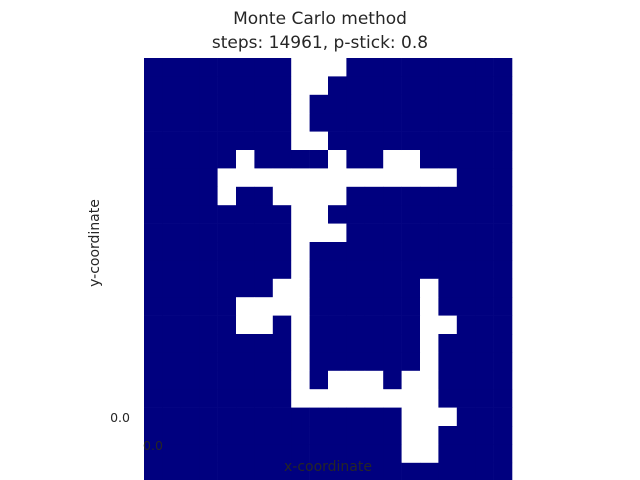 This screenshot has height=480, width=640. Describe the element at coordinates (264, 159) in the screenshot. I see `cell-r5-c6` at that location.